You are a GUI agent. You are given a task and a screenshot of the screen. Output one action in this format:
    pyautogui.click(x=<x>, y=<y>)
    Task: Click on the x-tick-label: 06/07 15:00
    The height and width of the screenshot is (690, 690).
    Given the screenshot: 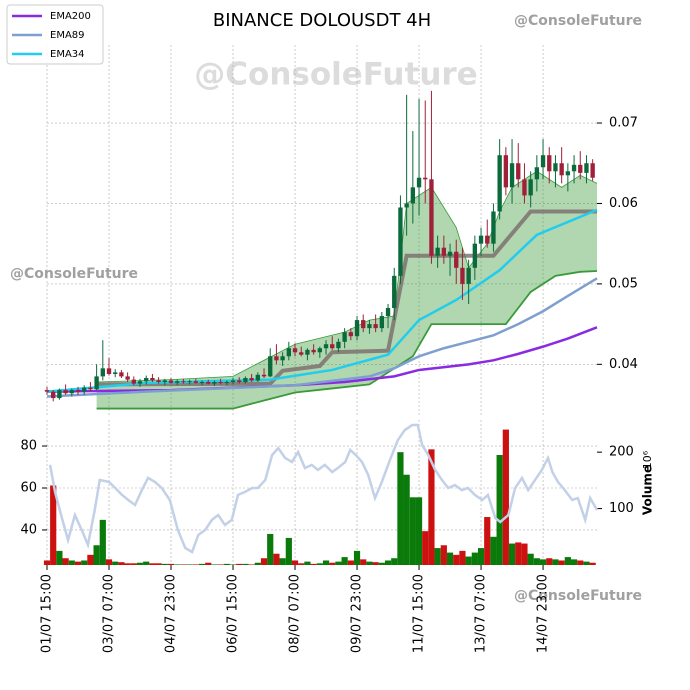 What is the action you would take?
    pyautogui.click(x=233, y=613)
    